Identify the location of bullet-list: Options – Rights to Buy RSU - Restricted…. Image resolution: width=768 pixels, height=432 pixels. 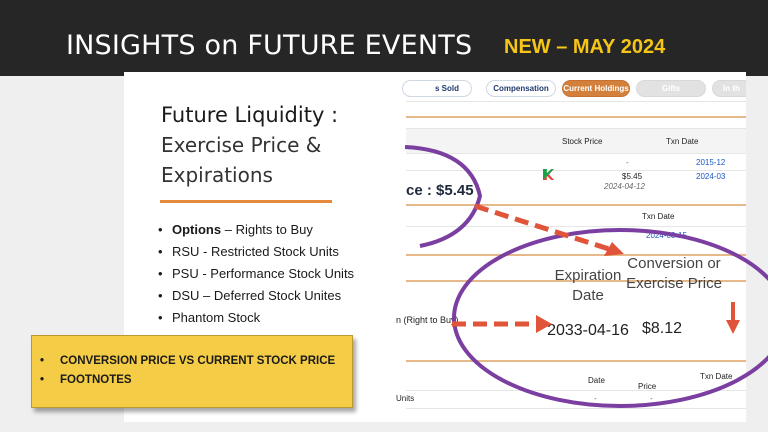
(256, 285).